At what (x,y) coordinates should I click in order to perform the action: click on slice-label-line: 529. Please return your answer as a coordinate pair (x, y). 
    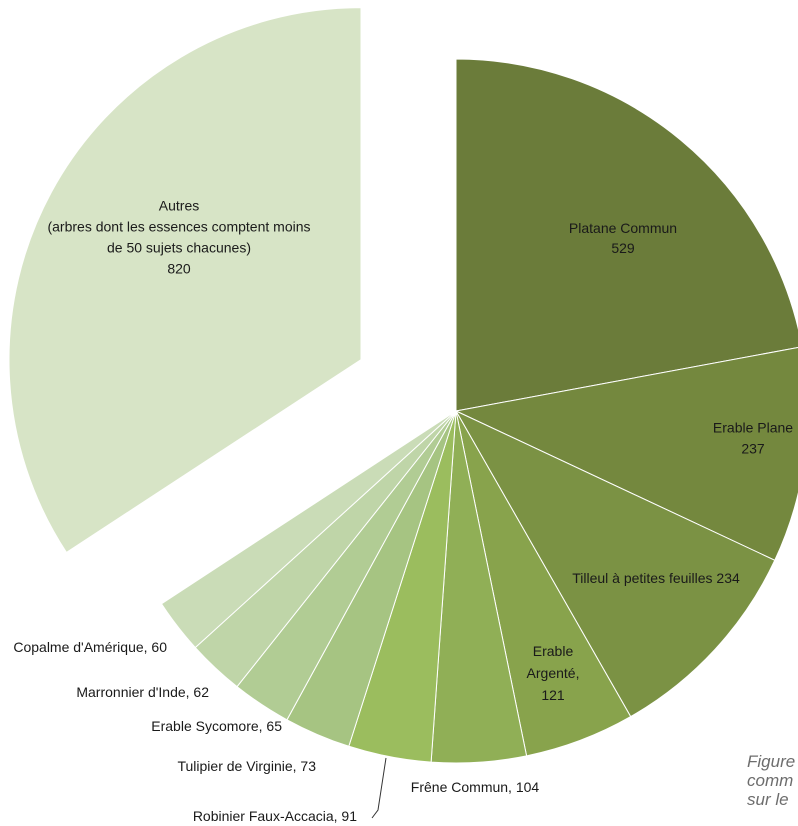
    Looking at the image, I should click on (623, 248).